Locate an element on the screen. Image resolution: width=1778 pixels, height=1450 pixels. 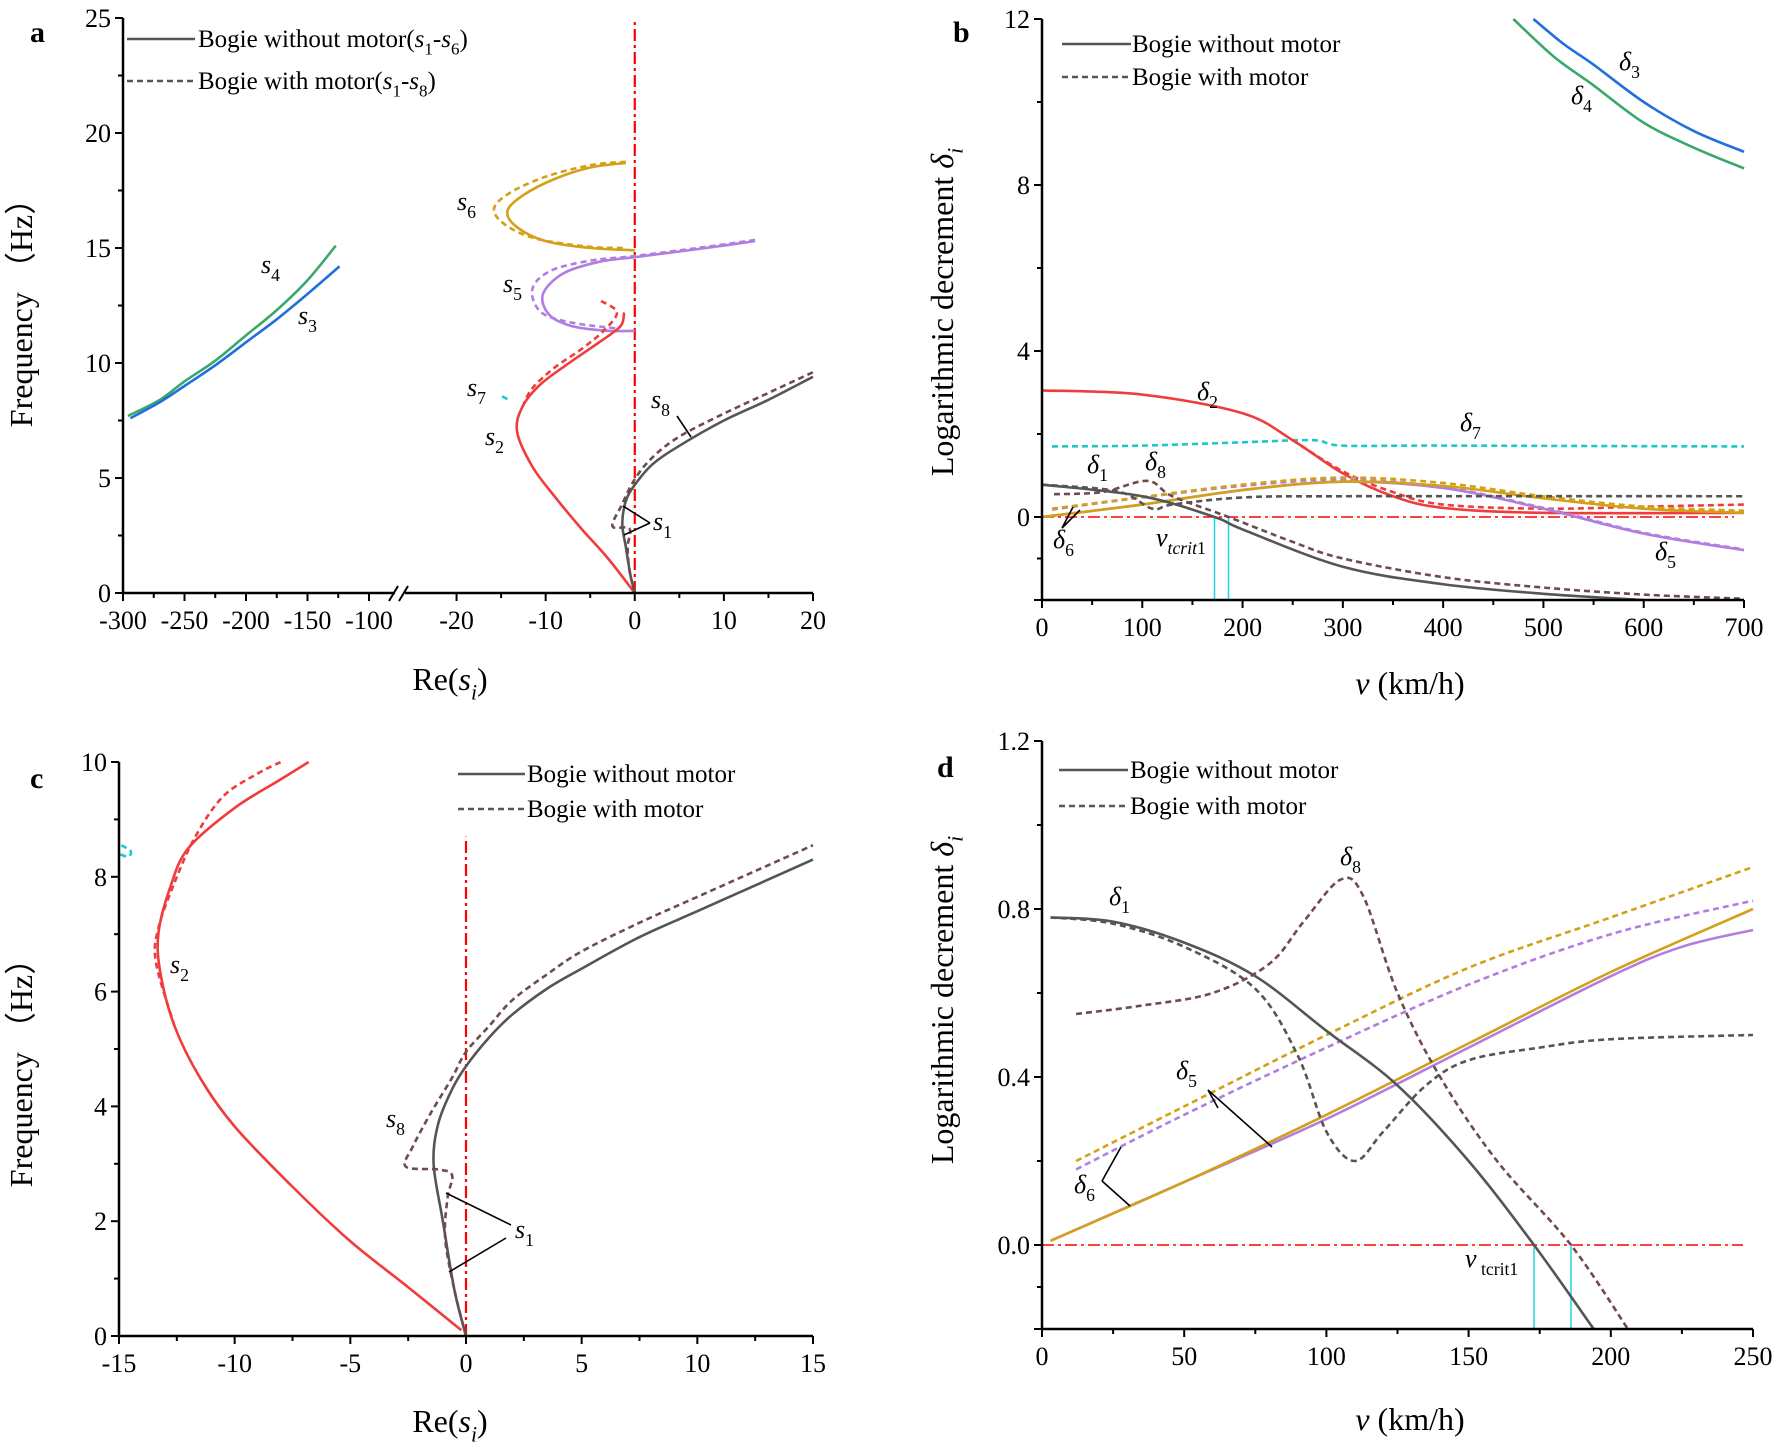
curve-label: δ3 is located at coordinates (1629, 64).